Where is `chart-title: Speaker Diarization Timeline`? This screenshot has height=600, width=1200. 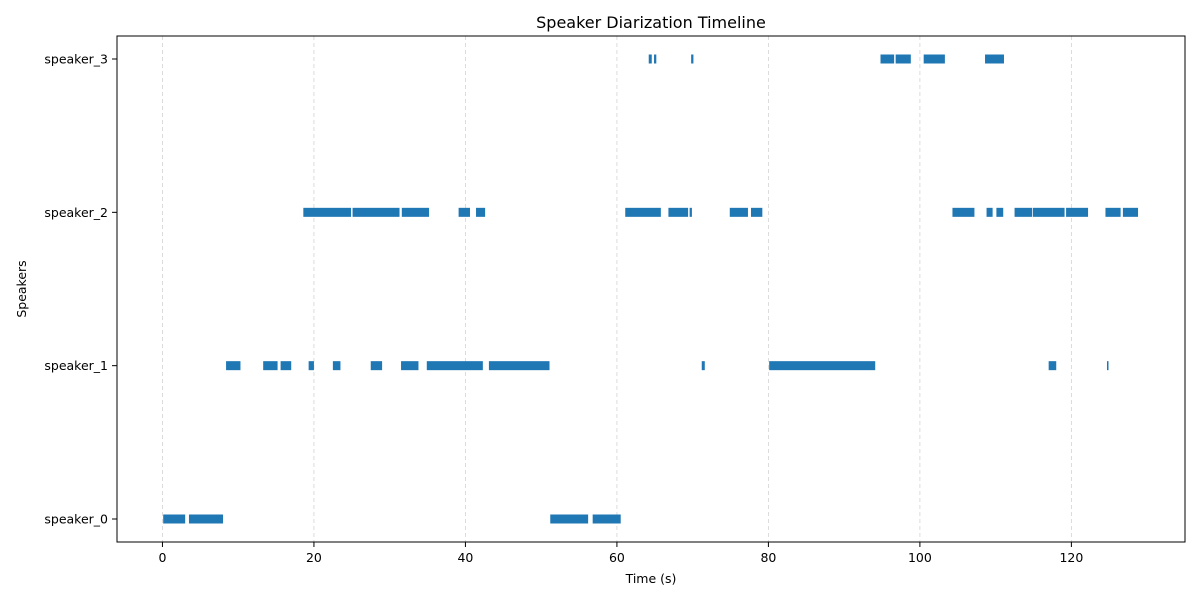 chart-title: Speaker Diarization Timeline is located at coordinates (651, 22).